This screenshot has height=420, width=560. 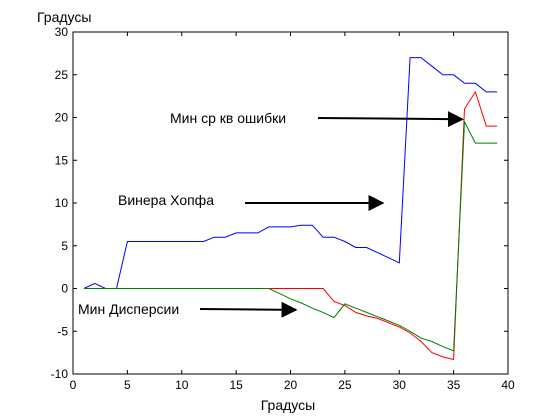 I want to click on y-tick-label: 25, so click(x=62, y=75).